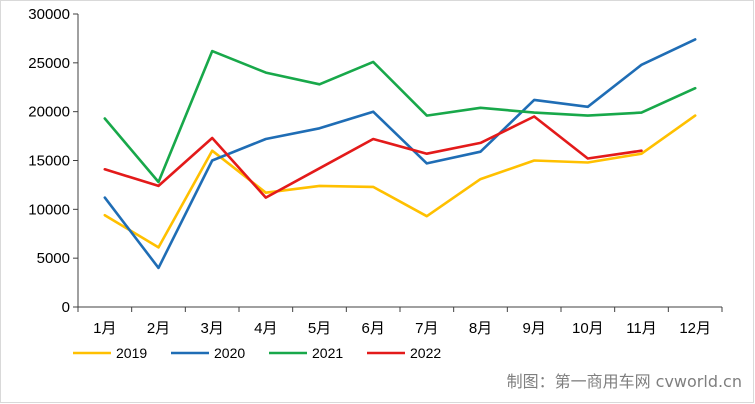  What do you see at coordinates (131, 353) in the screenshot?
I see `legend-label-2019: 2019` at bounding box center [131, 353].